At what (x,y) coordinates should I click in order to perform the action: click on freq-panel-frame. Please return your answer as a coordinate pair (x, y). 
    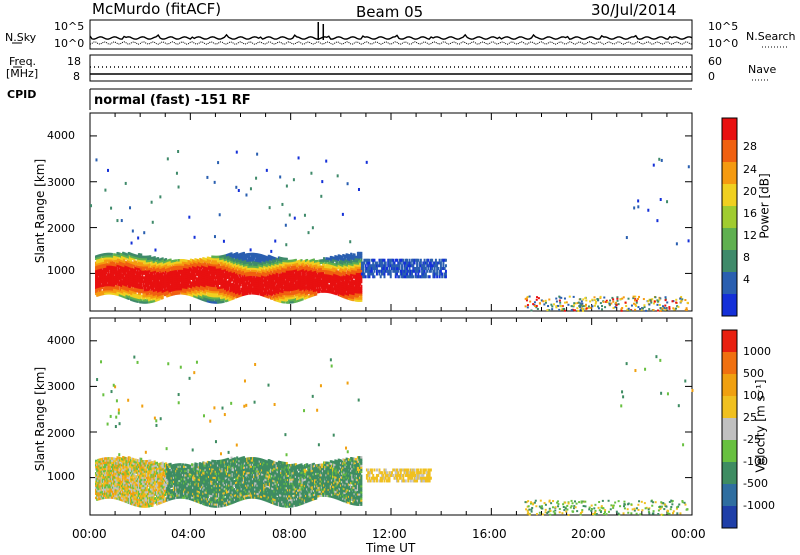
    Looking at the image, I should click on (391, 68).